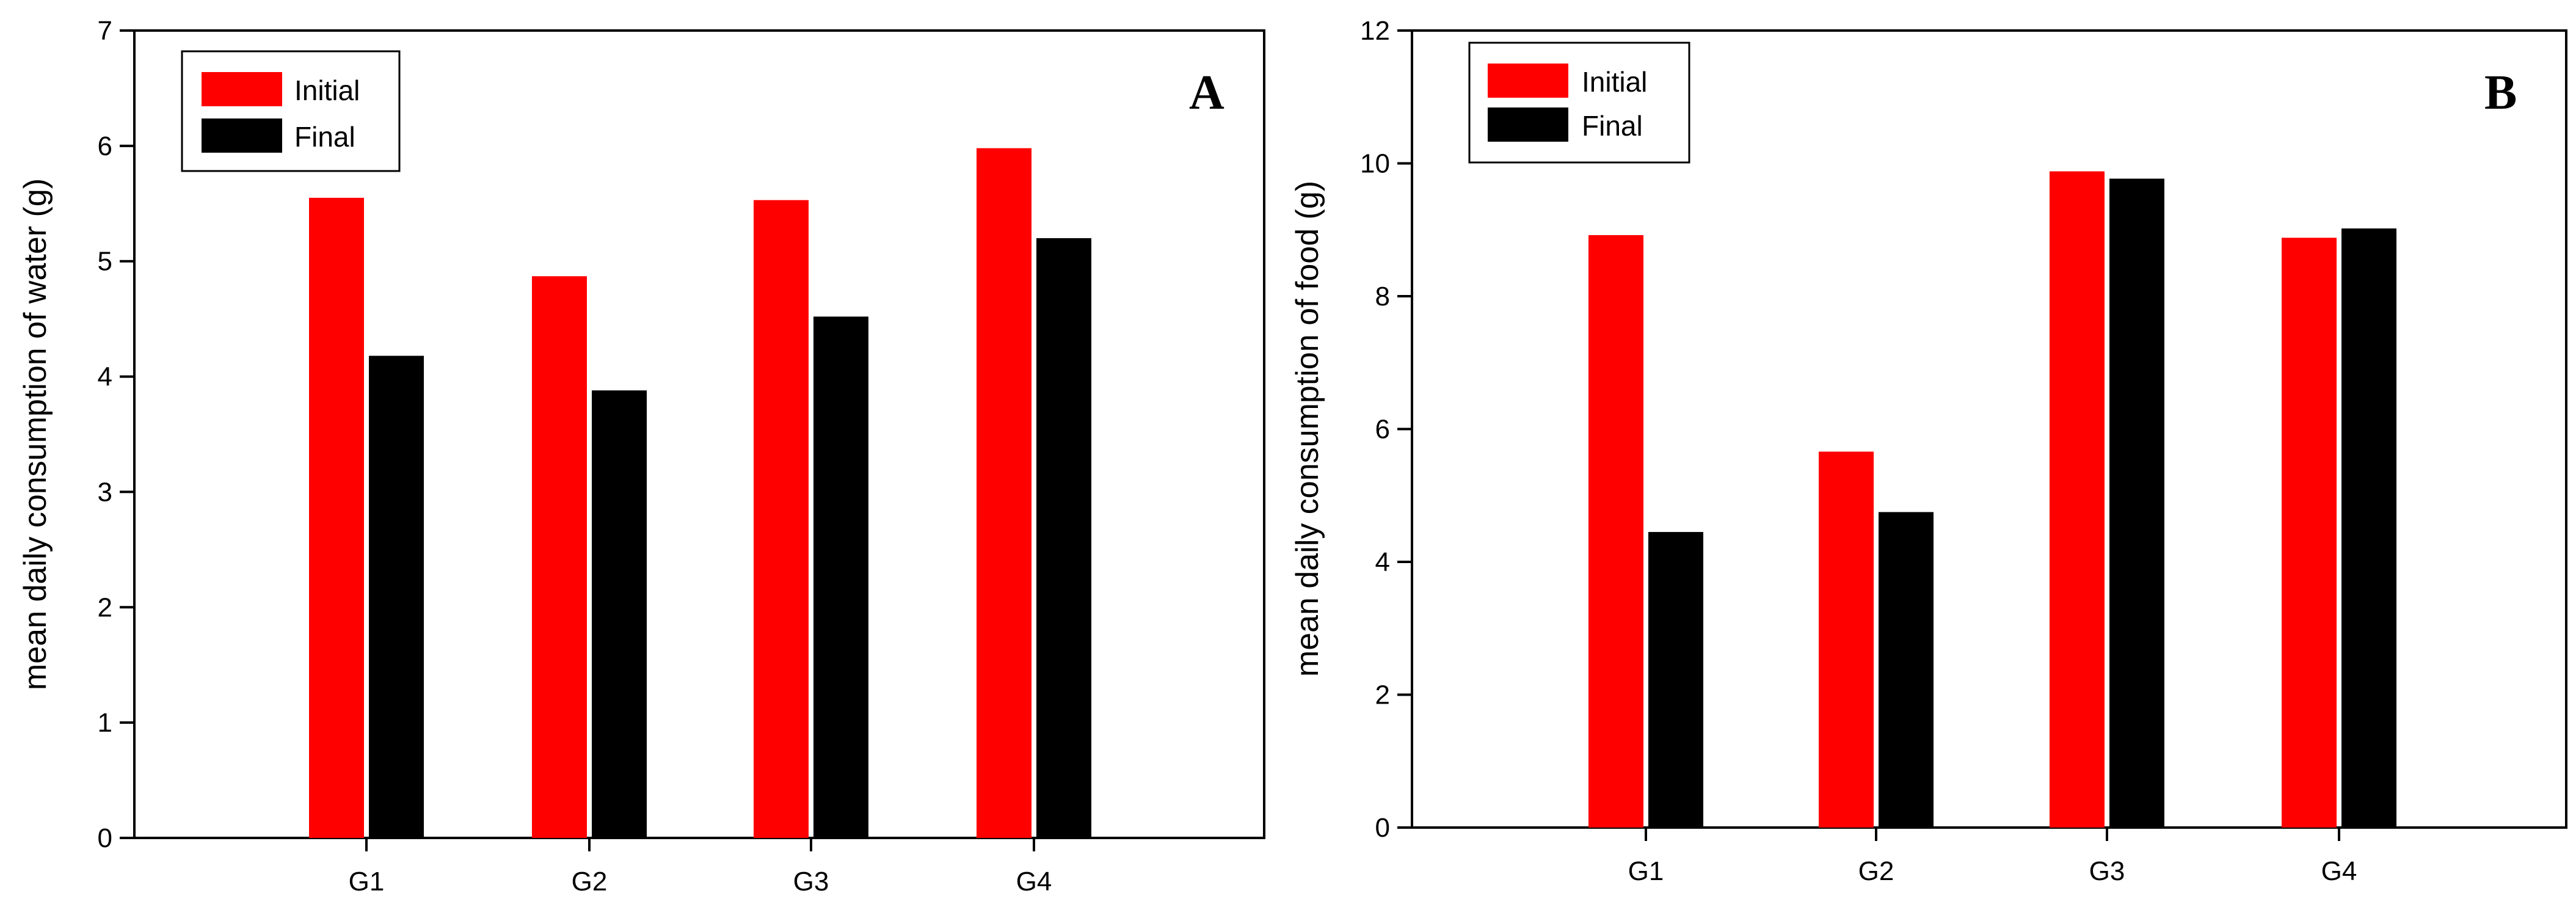  Describe the element at coordinates (1307, 429) in the screenshot. I see `y-axis-title: mean daily consumption of food (g)` at that location.